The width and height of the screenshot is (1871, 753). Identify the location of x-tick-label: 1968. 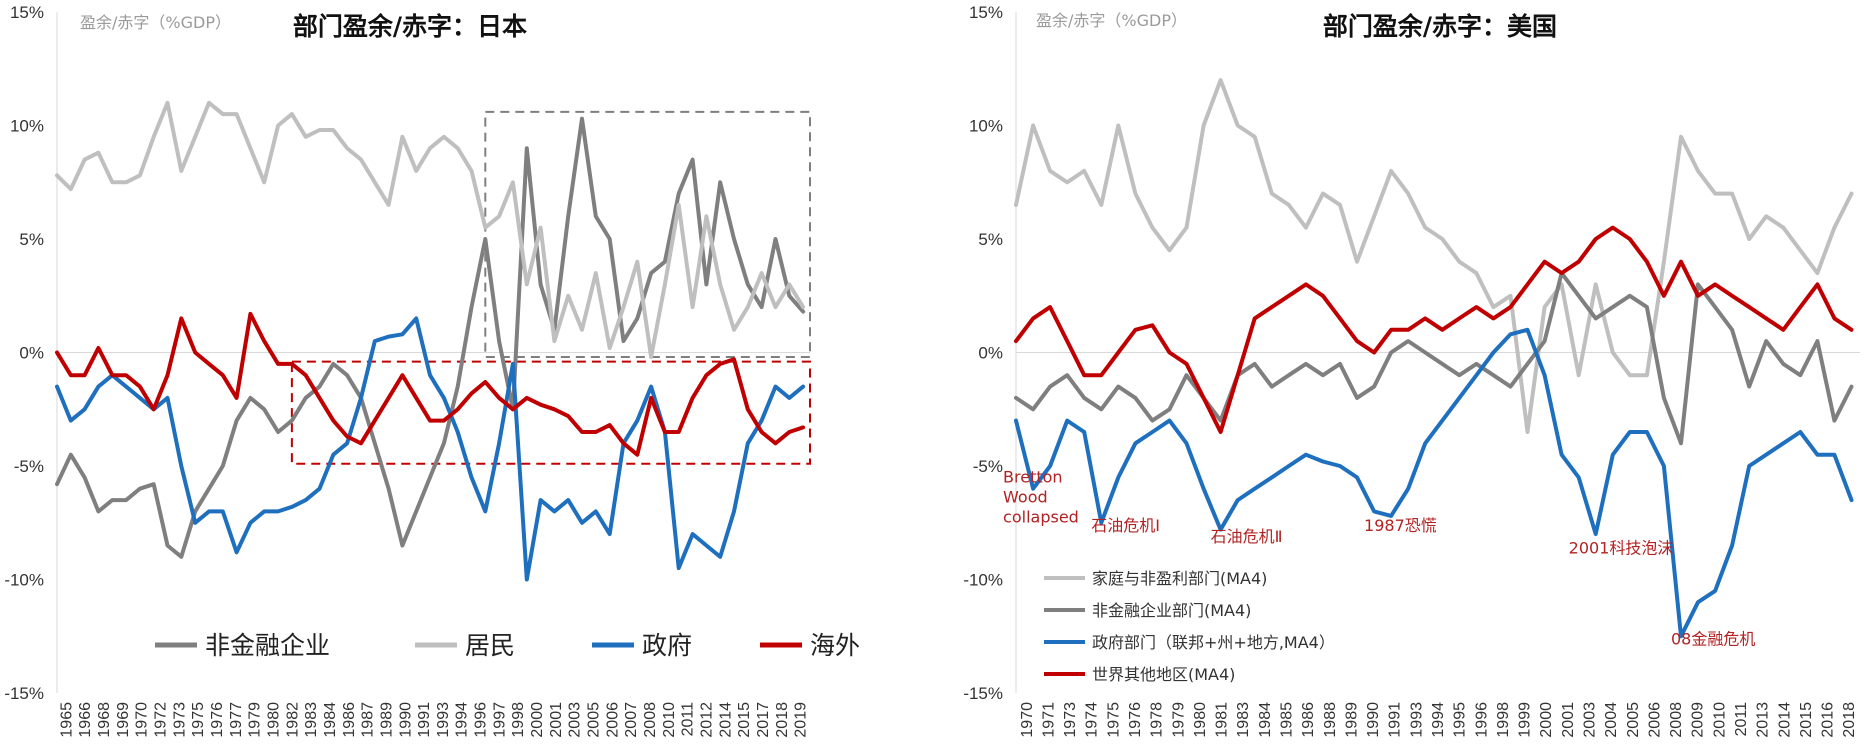
(104, 720).